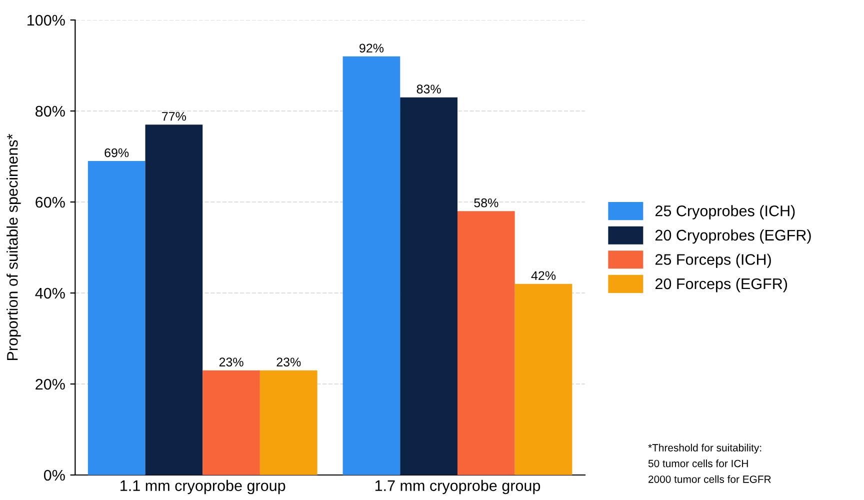 The height and width of the screenshot is (500, 864). What do you see at coordinates (457, 487) in the screenshot?
I see `x-tick-label: 1.7 mm cryoprobe group` at bounding box center [457, 487].